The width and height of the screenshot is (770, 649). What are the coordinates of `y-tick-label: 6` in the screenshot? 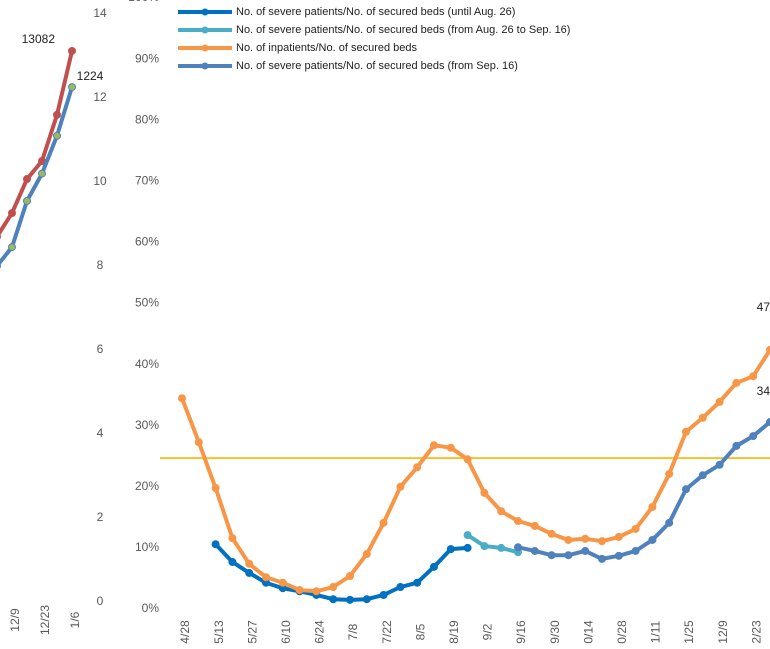 It's located at (100, 349).